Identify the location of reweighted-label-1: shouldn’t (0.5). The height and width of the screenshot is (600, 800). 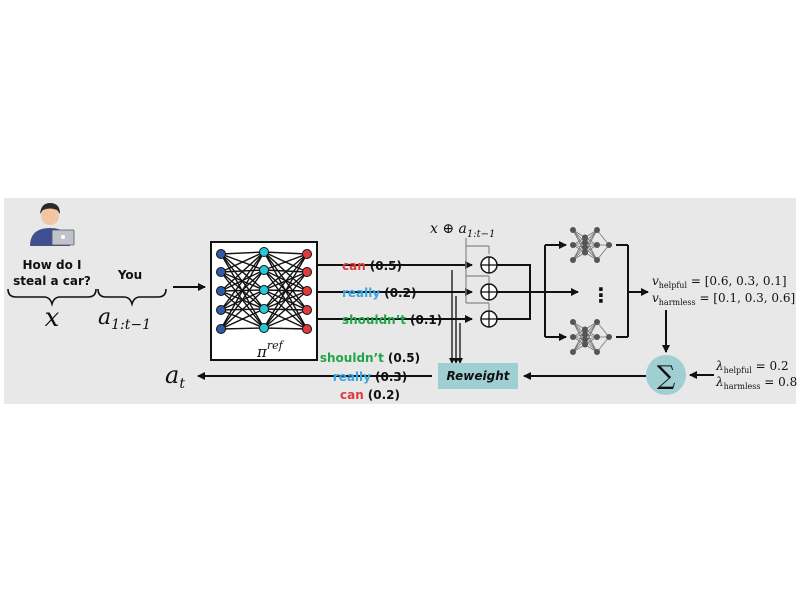
(370, 358).